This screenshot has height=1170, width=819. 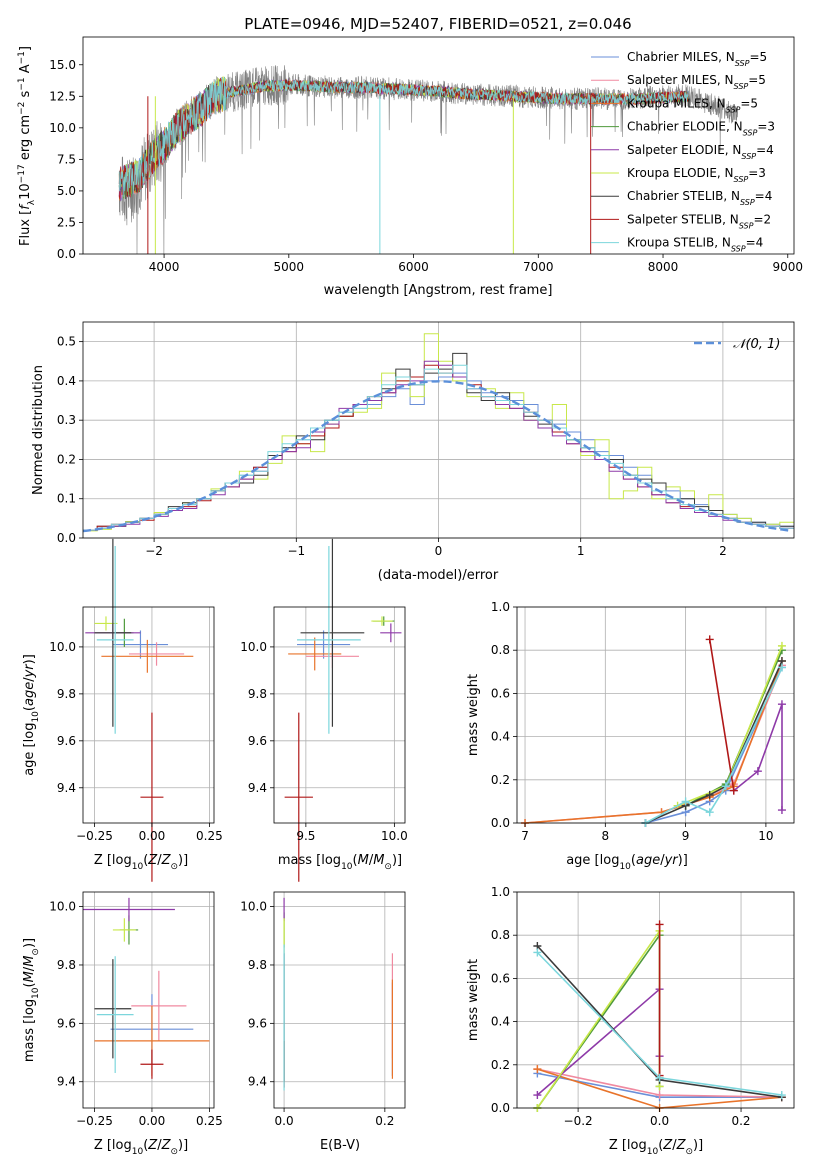 I want to click on x-tick-label: 8, so click(x=605, y=836).